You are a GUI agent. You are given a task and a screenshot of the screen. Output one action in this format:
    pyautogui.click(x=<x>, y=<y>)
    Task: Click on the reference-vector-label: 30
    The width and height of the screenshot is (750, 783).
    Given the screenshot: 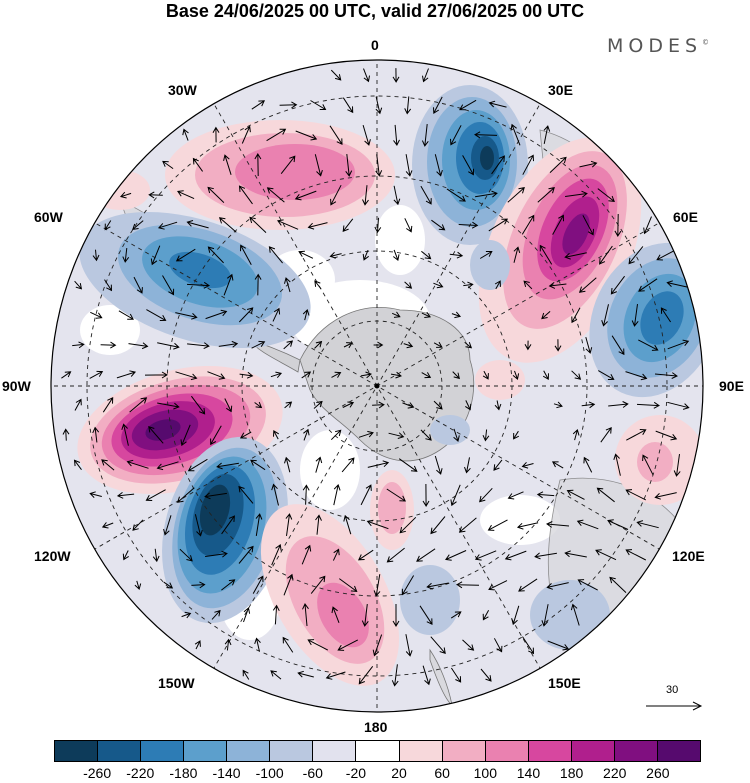 What is the action you would take?
    pyautogui.click(x=672, y=690)
    